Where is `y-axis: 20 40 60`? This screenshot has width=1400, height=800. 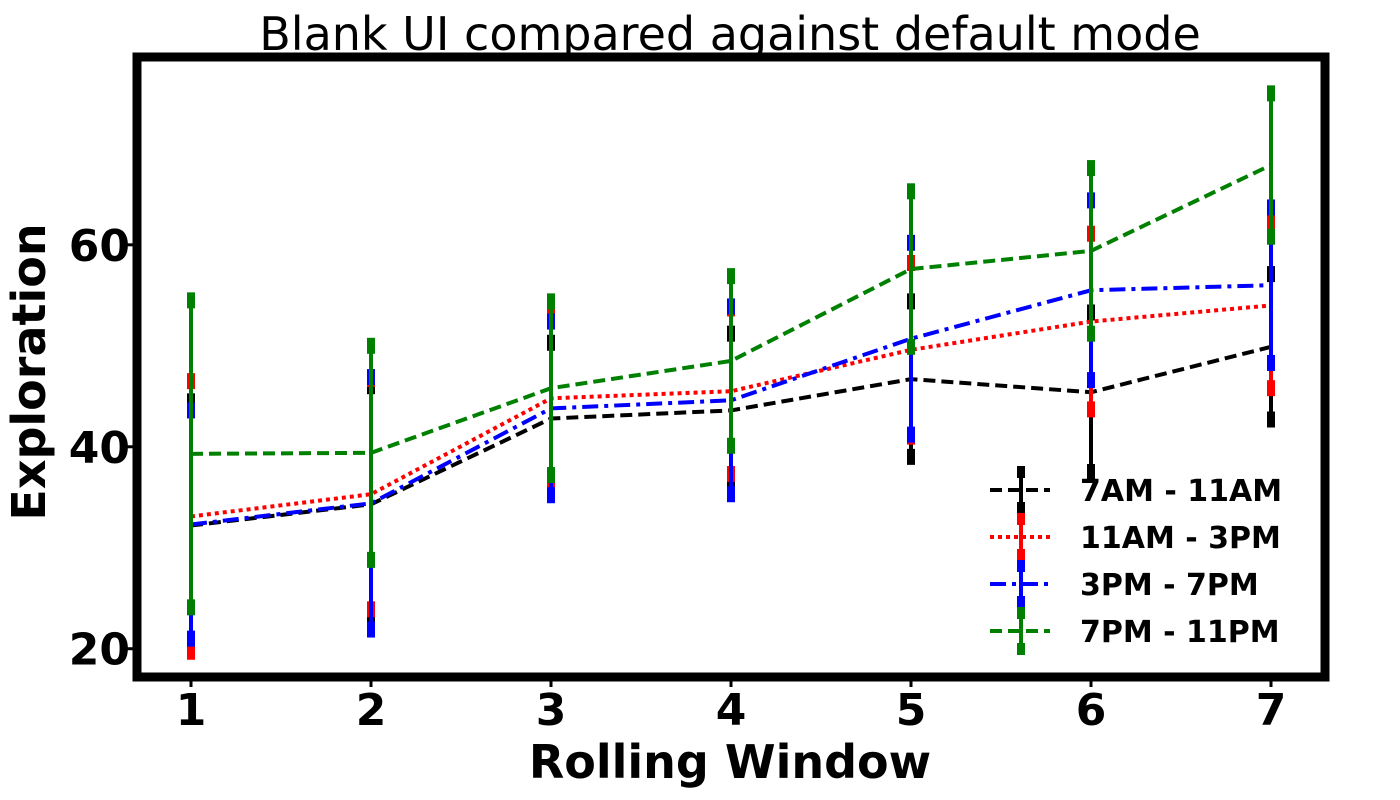 y-axis: 20 40 60 is located at coordinates (103, 448).